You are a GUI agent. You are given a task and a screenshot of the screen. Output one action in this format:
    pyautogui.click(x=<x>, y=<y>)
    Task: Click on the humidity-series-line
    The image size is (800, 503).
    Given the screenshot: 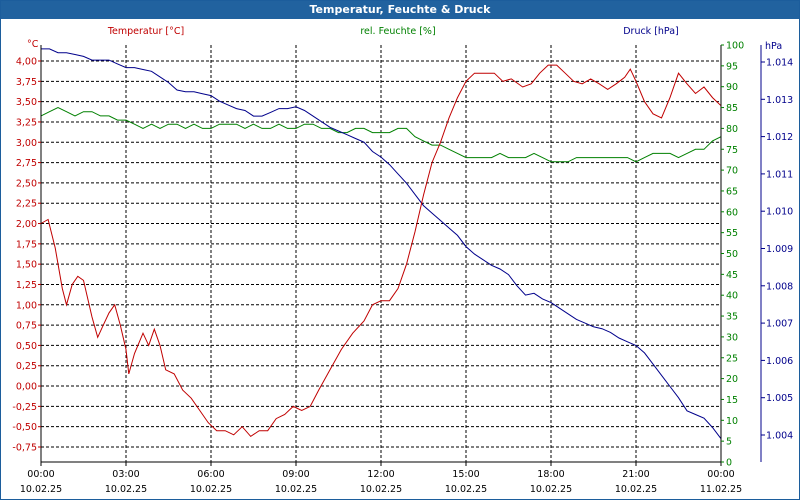 What is the action you would take?
    pyautogui.click(x=381, y=135)
    